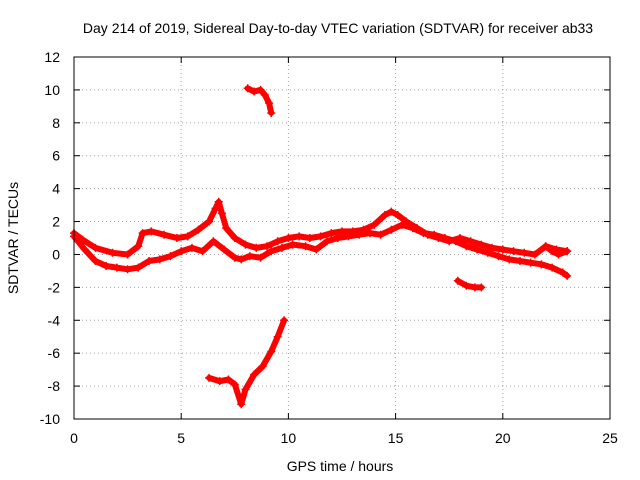  What do you see at coordinates (54, 320) in the screenshot?
I see `y-tick-label: -4` at bounding box center [54, 320].